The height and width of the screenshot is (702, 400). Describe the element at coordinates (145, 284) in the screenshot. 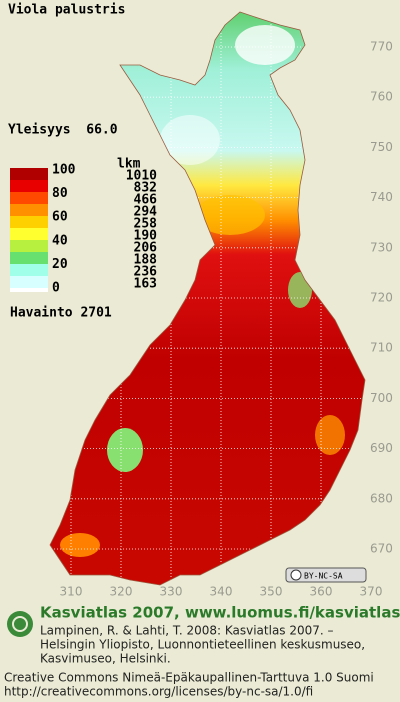

I see `count: 163` at that location.